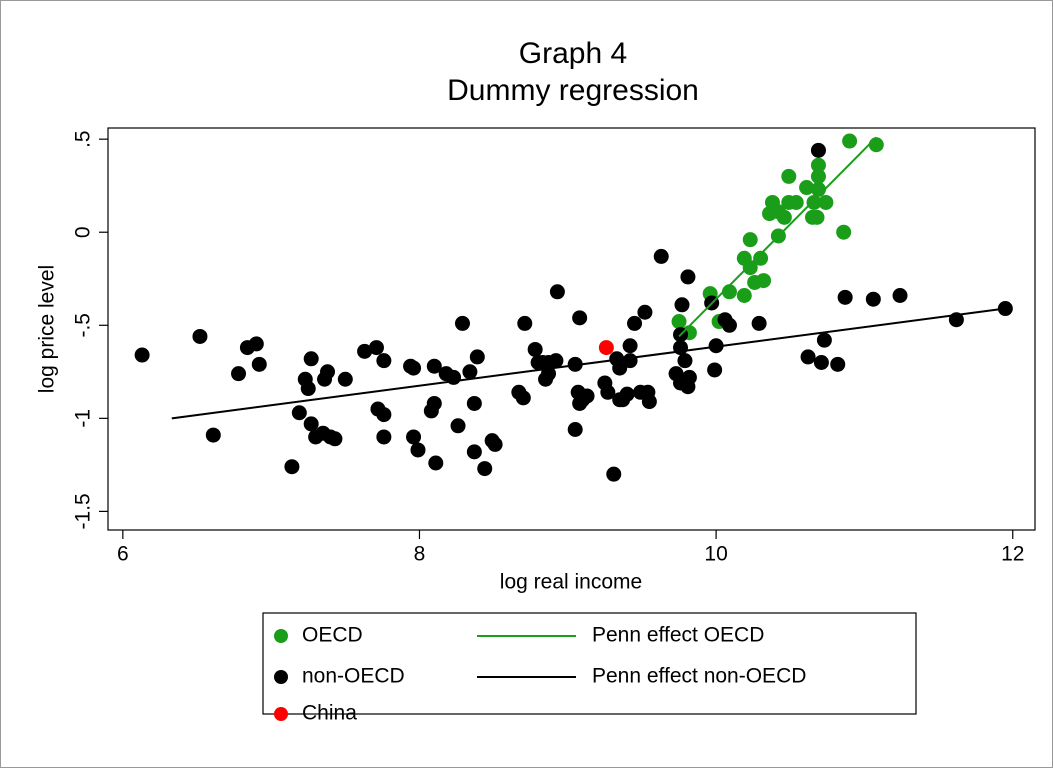 The height and width of the screenshot is (769, 1054). I want to click on x-tick-label: 10, so click(715, 554).